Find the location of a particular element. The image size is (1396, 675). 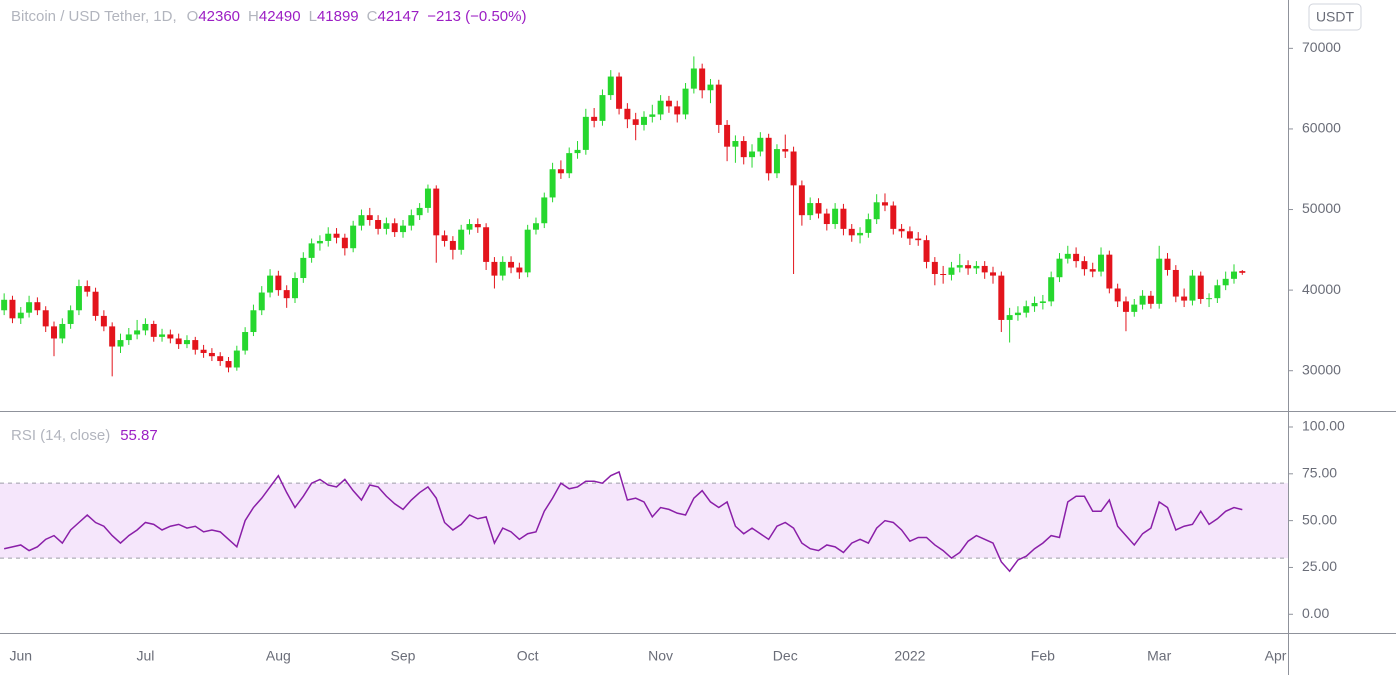

ohlc-value: 42147 is located at coordinates (398, 16).